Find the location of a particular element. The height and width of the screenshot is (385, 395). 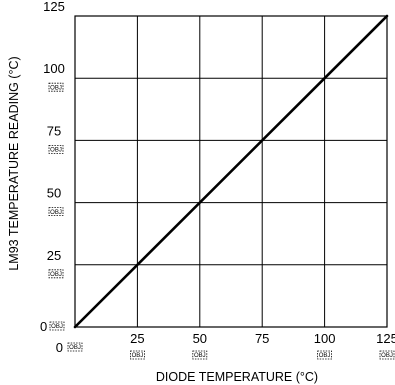

x-axis-title: DIODE TEMPERATURE (°C) is located at coordinates (237, 377).